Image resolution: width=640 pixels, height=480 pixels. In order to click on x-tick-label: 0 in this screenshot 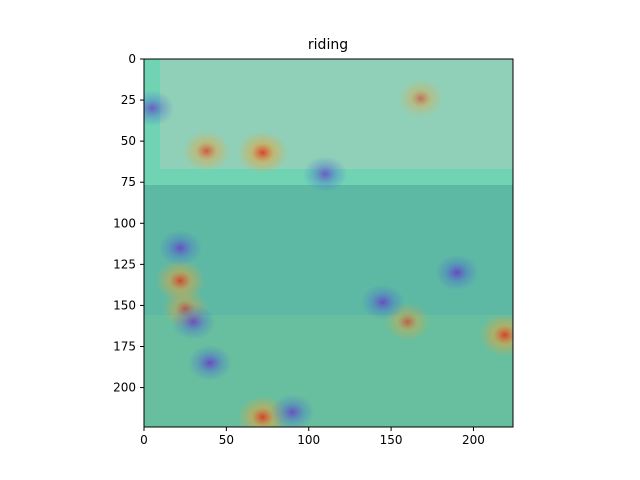, I will do `click(144, 440)`.